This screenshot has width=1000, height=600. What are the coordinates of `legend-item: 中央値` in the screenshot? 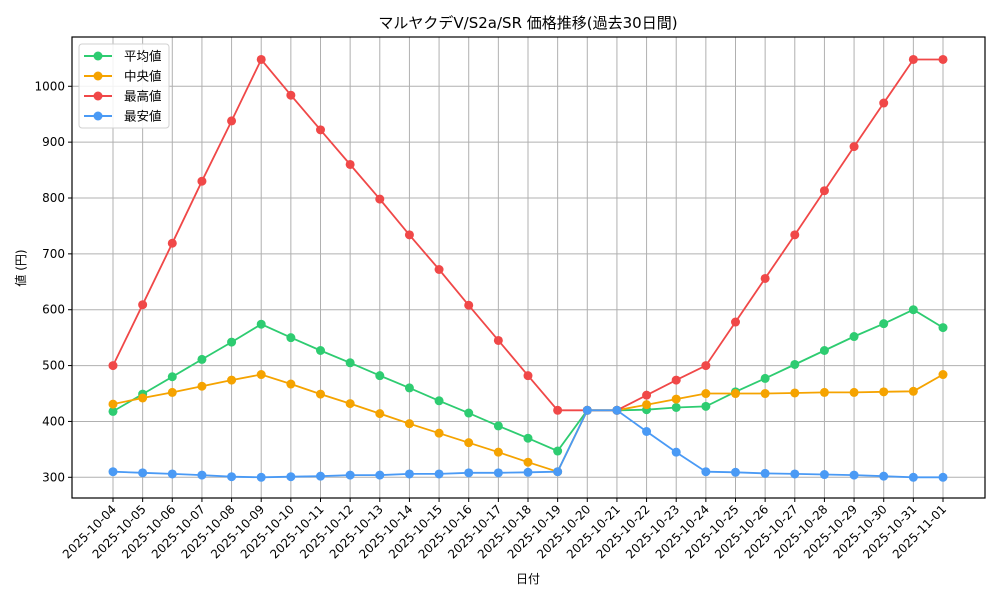 It's located at (123, 76).